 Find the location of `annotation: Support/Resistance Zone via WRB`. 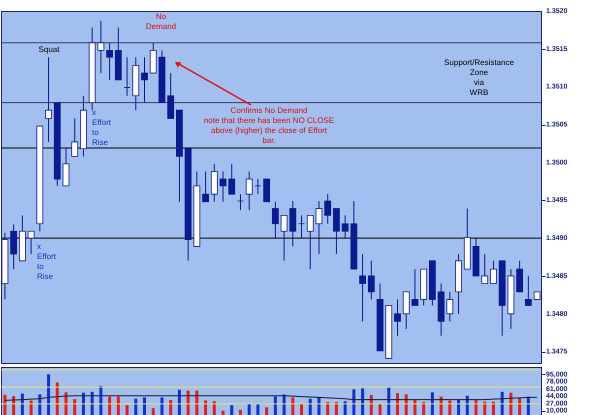

annotation: Support/Resistance Zone via WRB is located at coordinates (479, 77).